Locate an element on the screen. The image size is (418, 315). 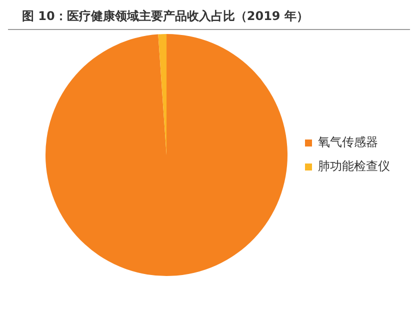
legend-label: 肺功能检查仪 is located at coordinates (354, 166).